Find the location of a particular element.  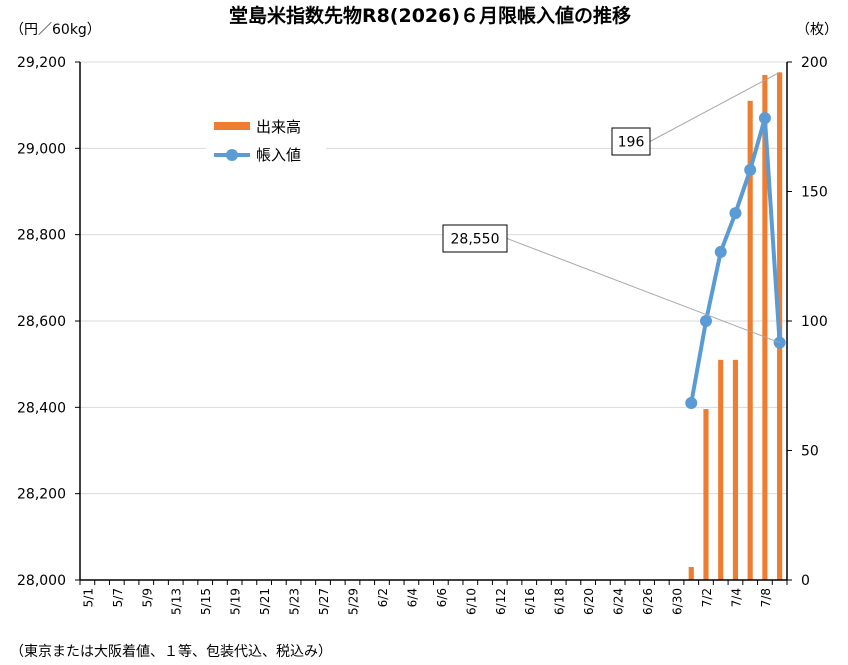

x-tick-label: 5/13 is located at coordinates (177, 601).